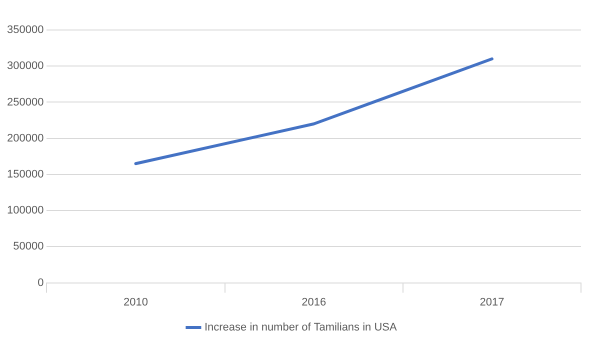 The width and height of the screenshot is (595, 347). What do you see at coordinates (136, 302) in the screenshot?
I see `x-tick-label: 2010` at bounding box center [136, 302].